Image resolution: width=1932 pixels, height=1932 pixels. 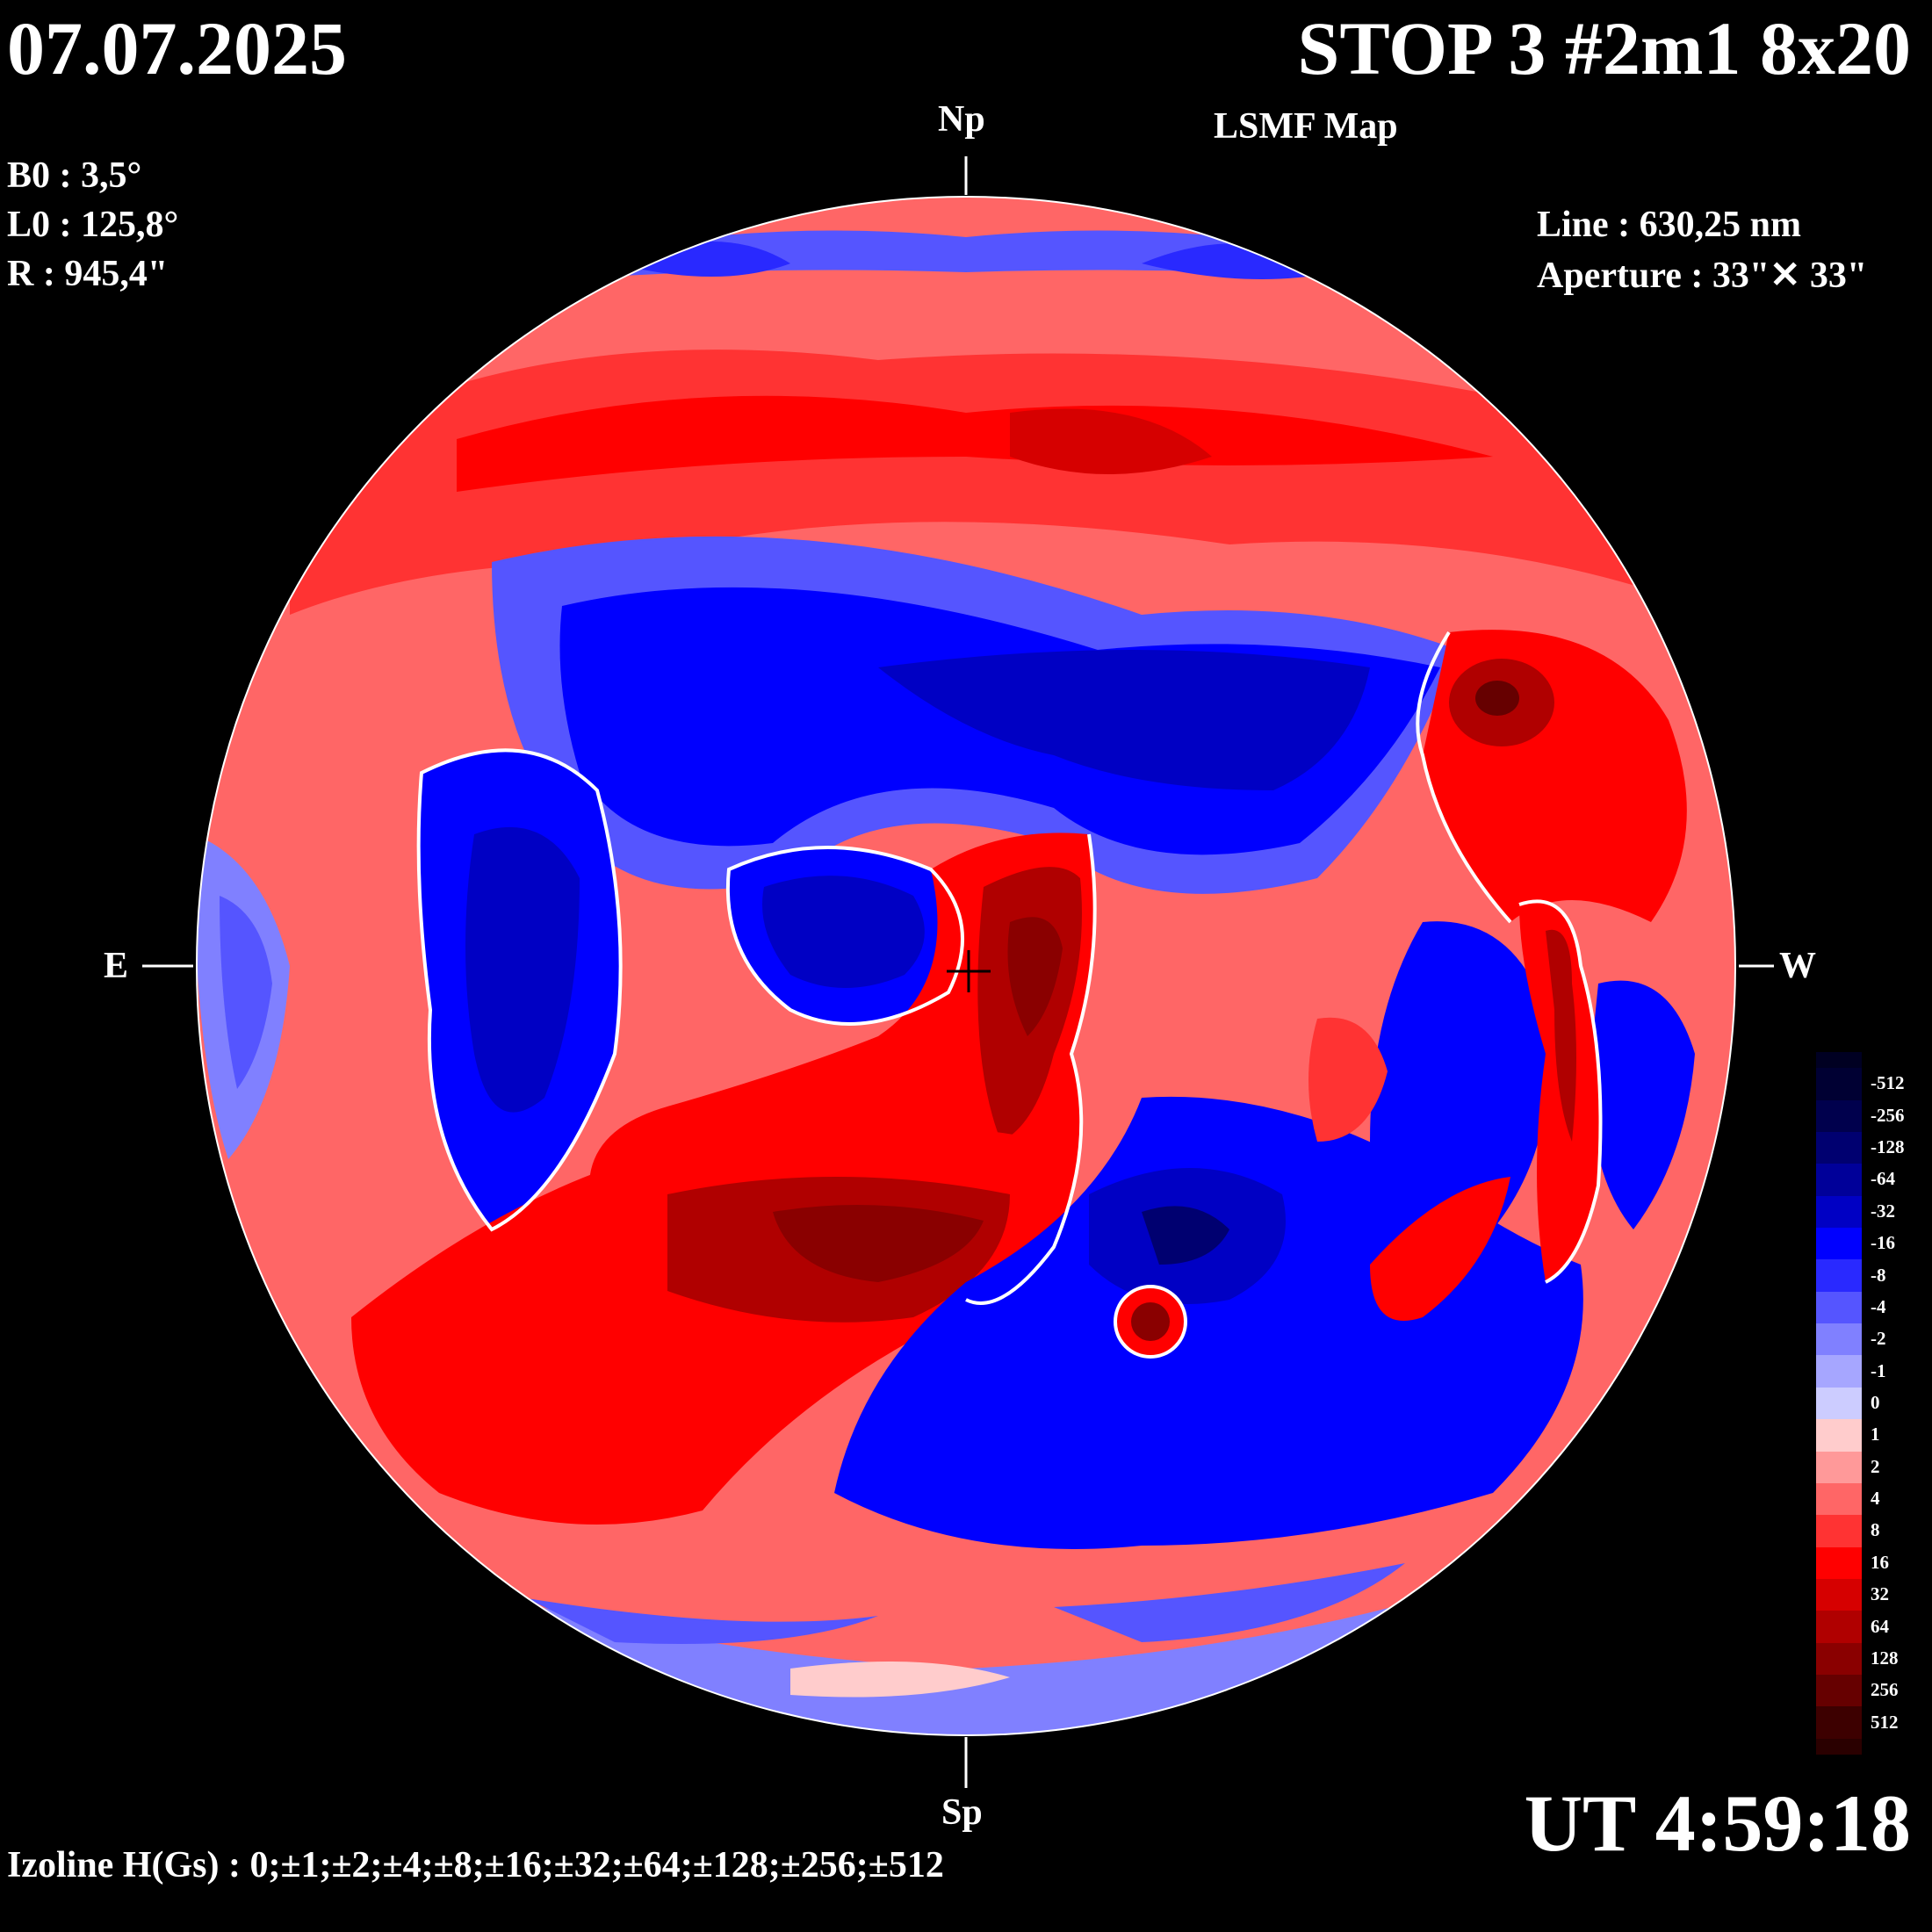 I want to click on map-title: STOP 3 #2m1 8x20, so click(x=1604, y=48).